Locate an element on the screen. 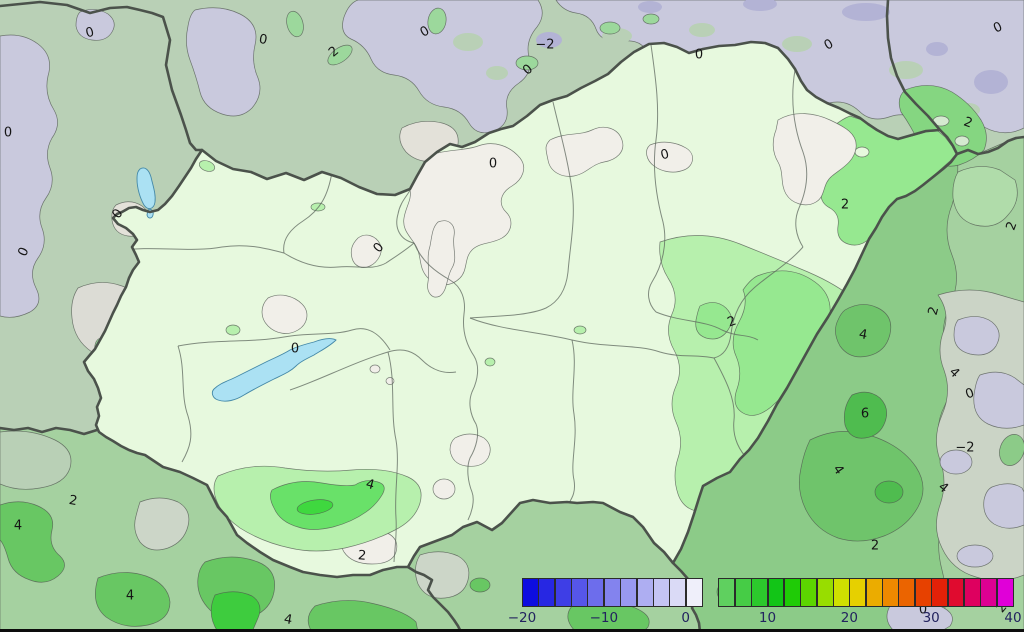 The image size is (1024, 632). border-austria-czech is located at coordinates (102, 76).